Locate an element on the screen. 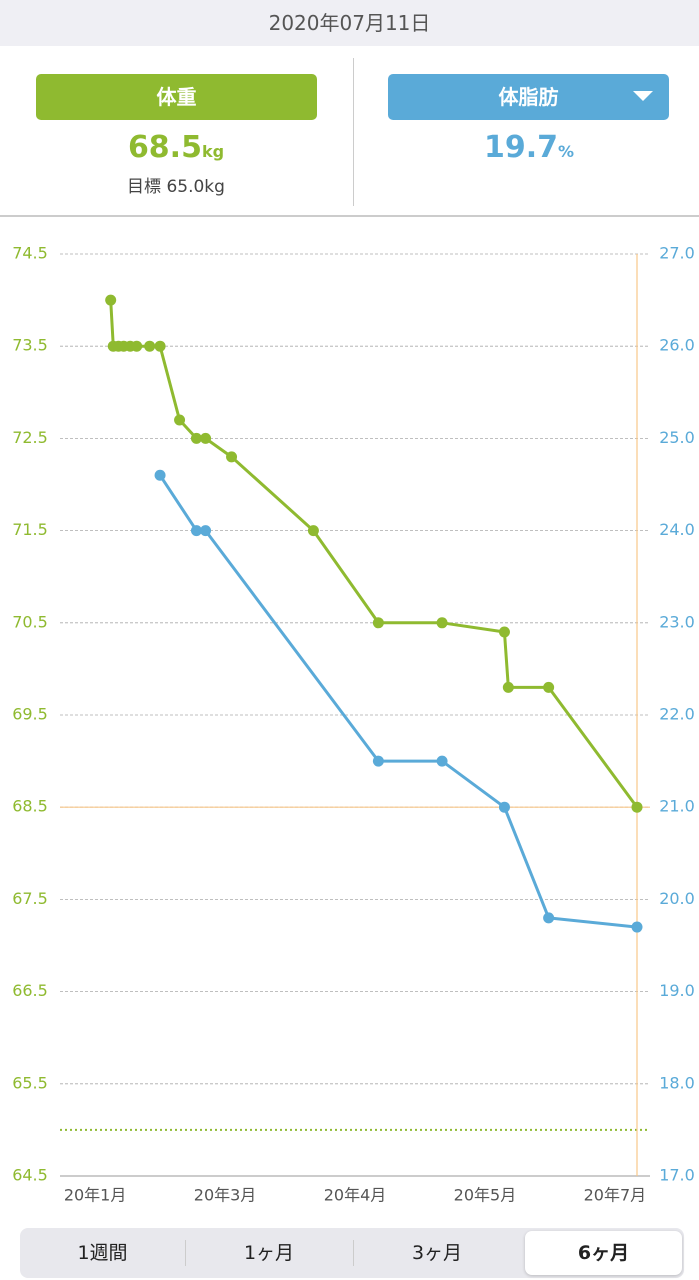 This screenshot has width=699, height=1280. y2-tick-label: 21.0 is located at coordinates (677, 806).